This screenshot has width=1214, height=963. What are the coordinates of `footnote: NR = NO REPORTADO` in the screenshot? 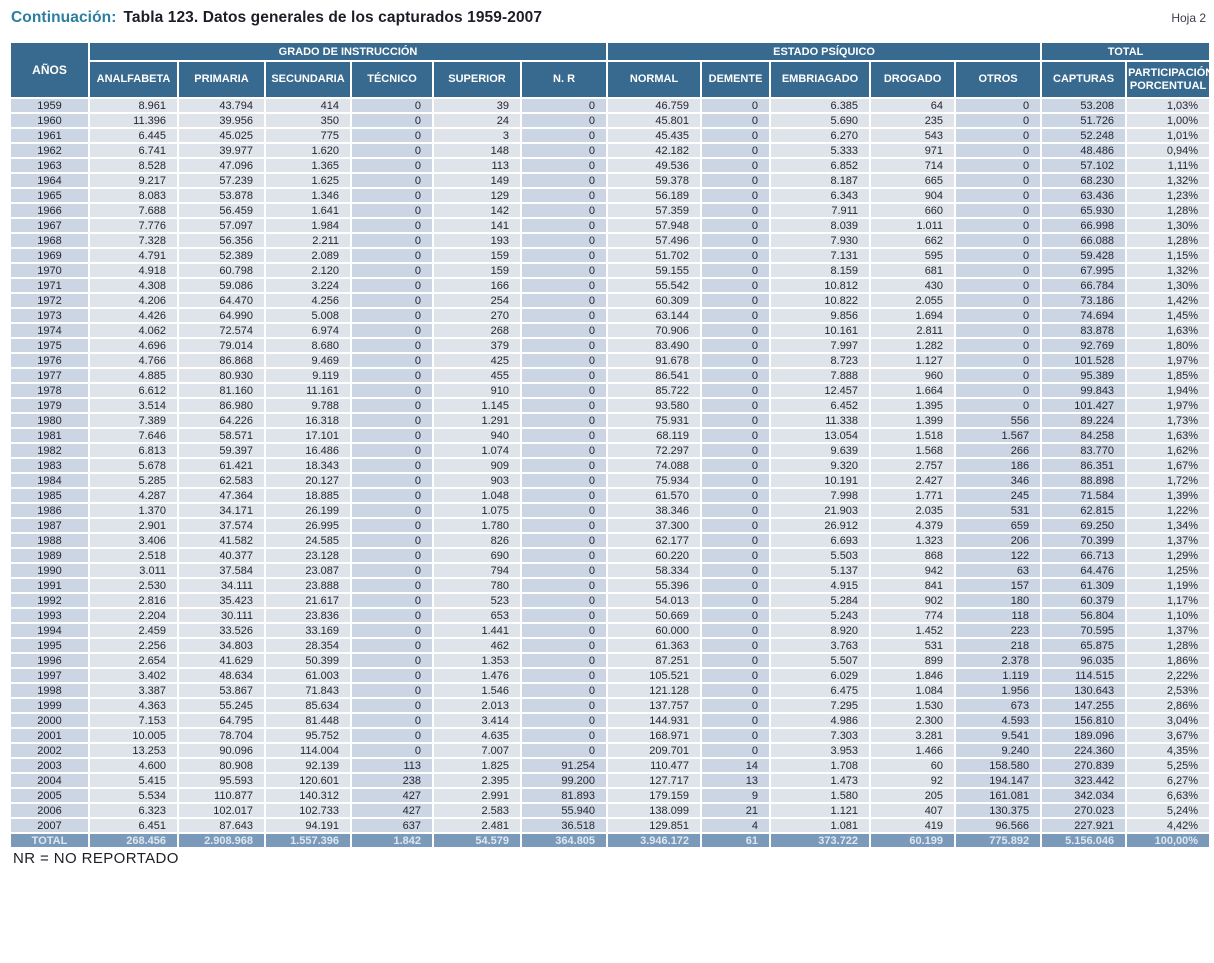 It's located at (96, 858).